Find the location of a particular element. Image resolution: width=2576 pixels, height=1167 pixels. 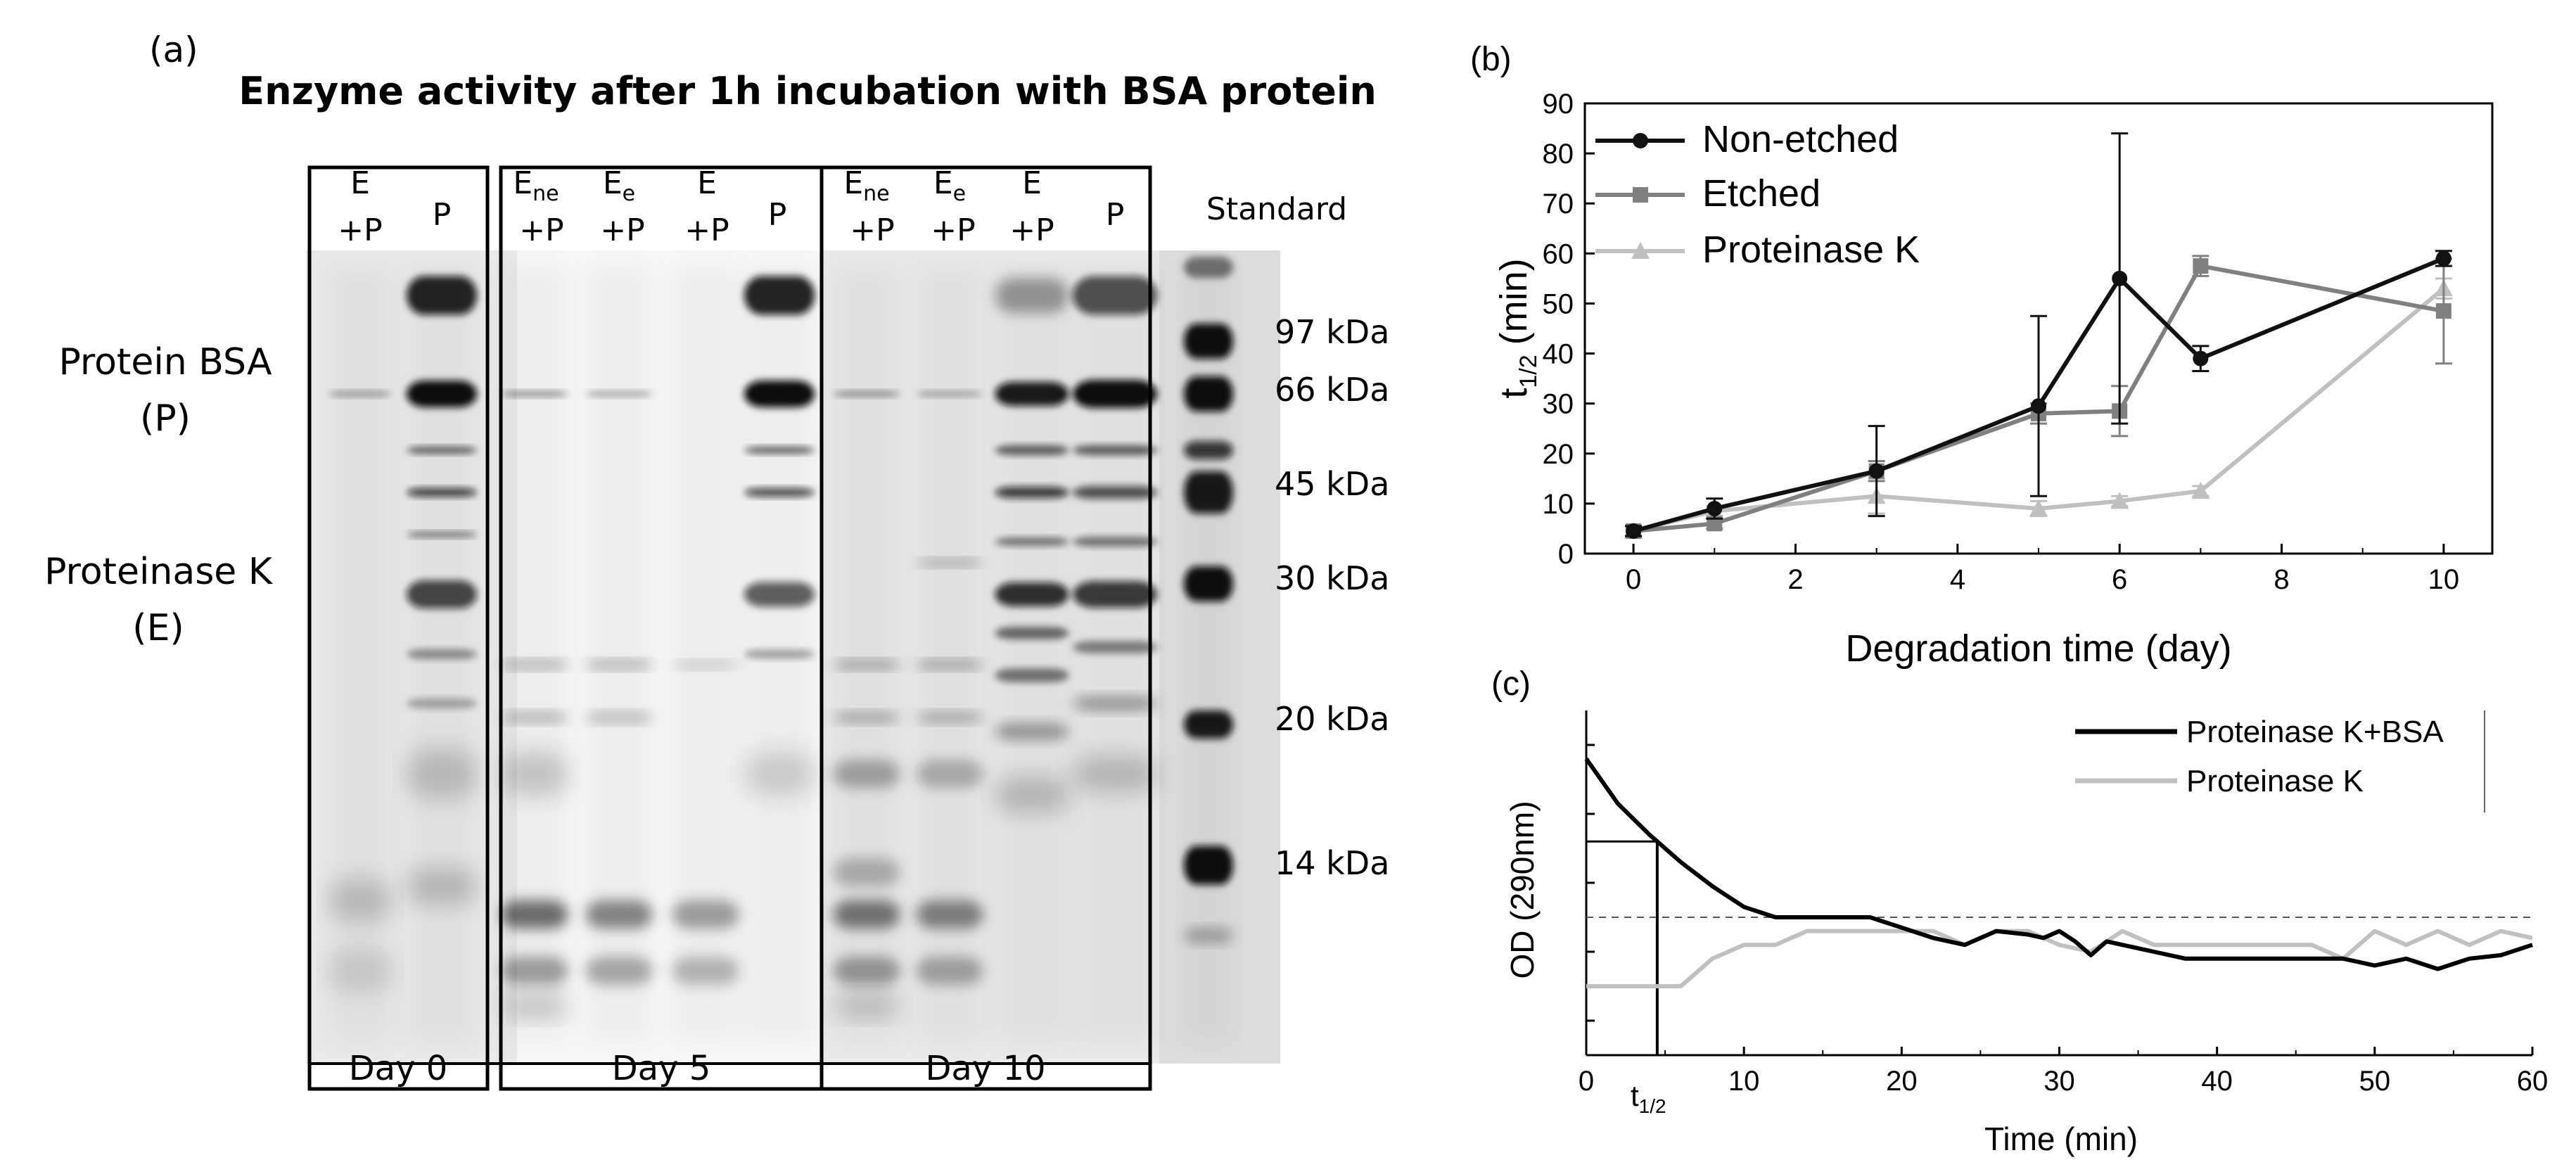

lane-header-d10-p: P is located at coordinates (1115, 215).